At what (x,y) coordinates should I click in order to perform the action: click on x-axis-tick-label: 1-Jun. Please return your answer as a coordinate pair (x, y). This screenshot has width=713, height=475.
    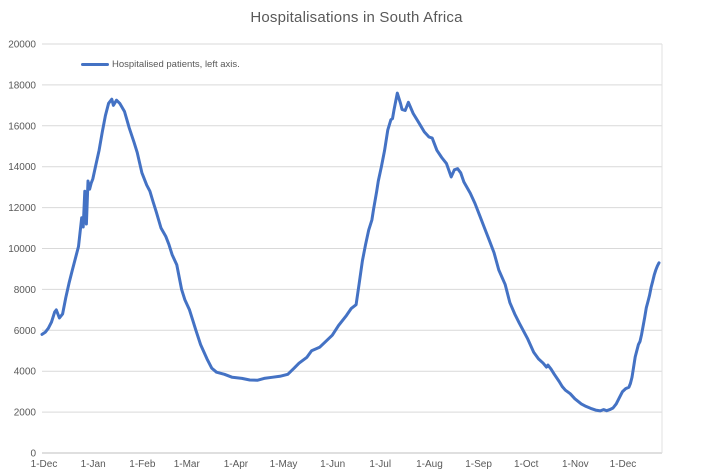
    Looking at the image, I should click on (332, 464).